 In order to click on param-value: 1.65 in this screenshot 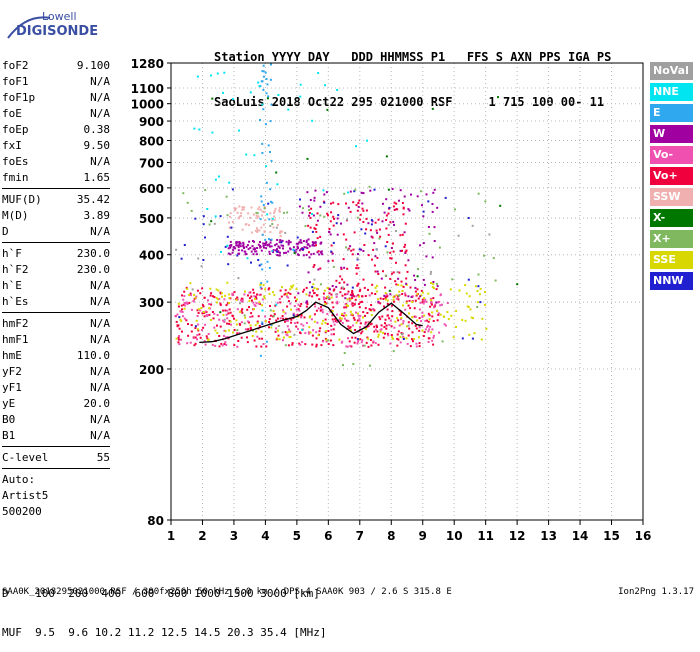, I will do `click(97, 177)`.